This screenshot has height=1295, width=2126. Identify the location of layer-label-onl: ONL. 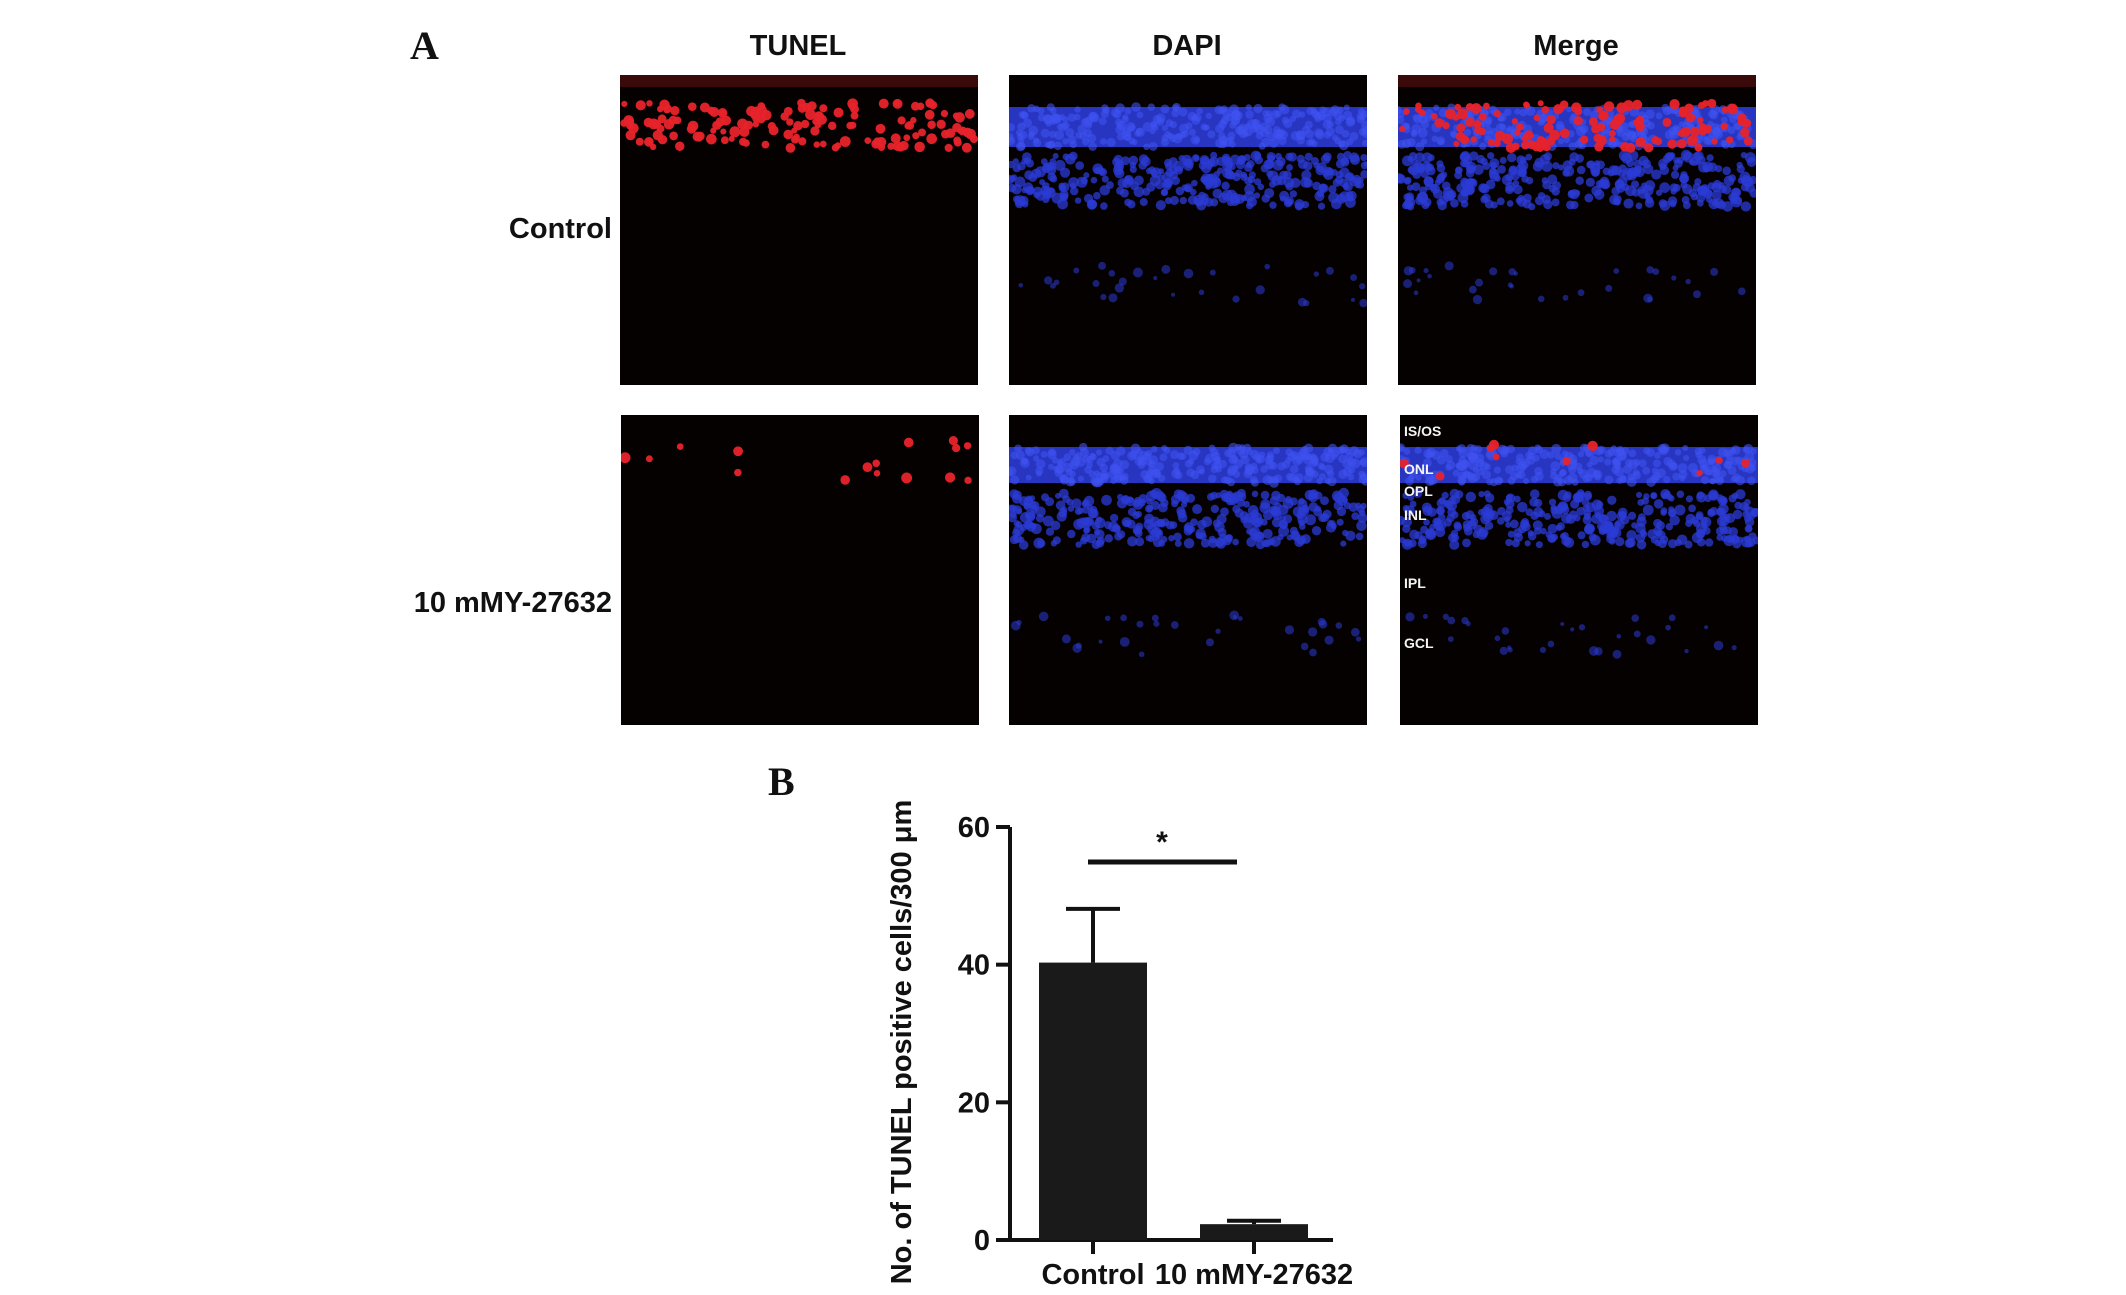
(1419, 469).